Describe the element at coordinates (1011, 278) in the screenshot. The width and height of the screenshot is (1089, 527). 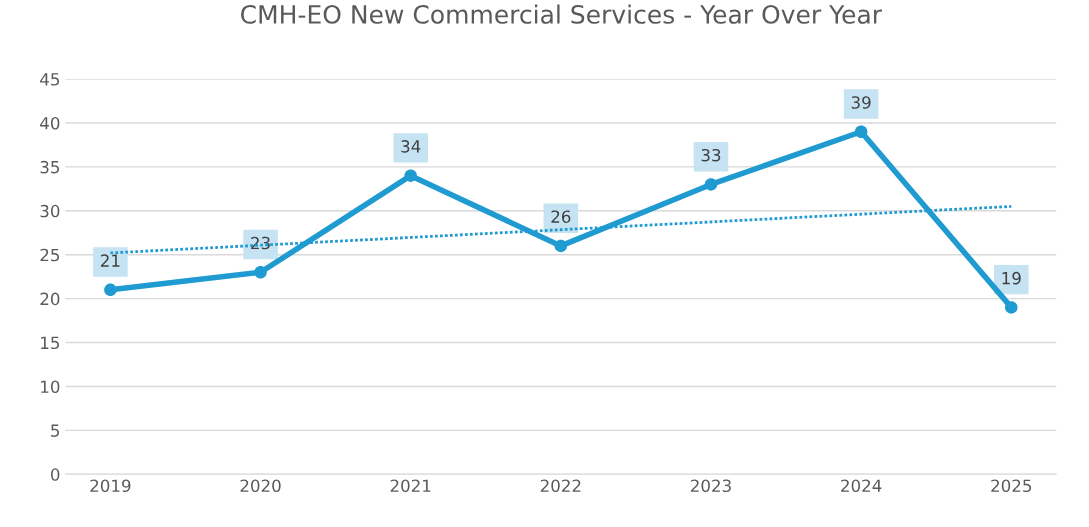
I see `data-label: 19` at that location.